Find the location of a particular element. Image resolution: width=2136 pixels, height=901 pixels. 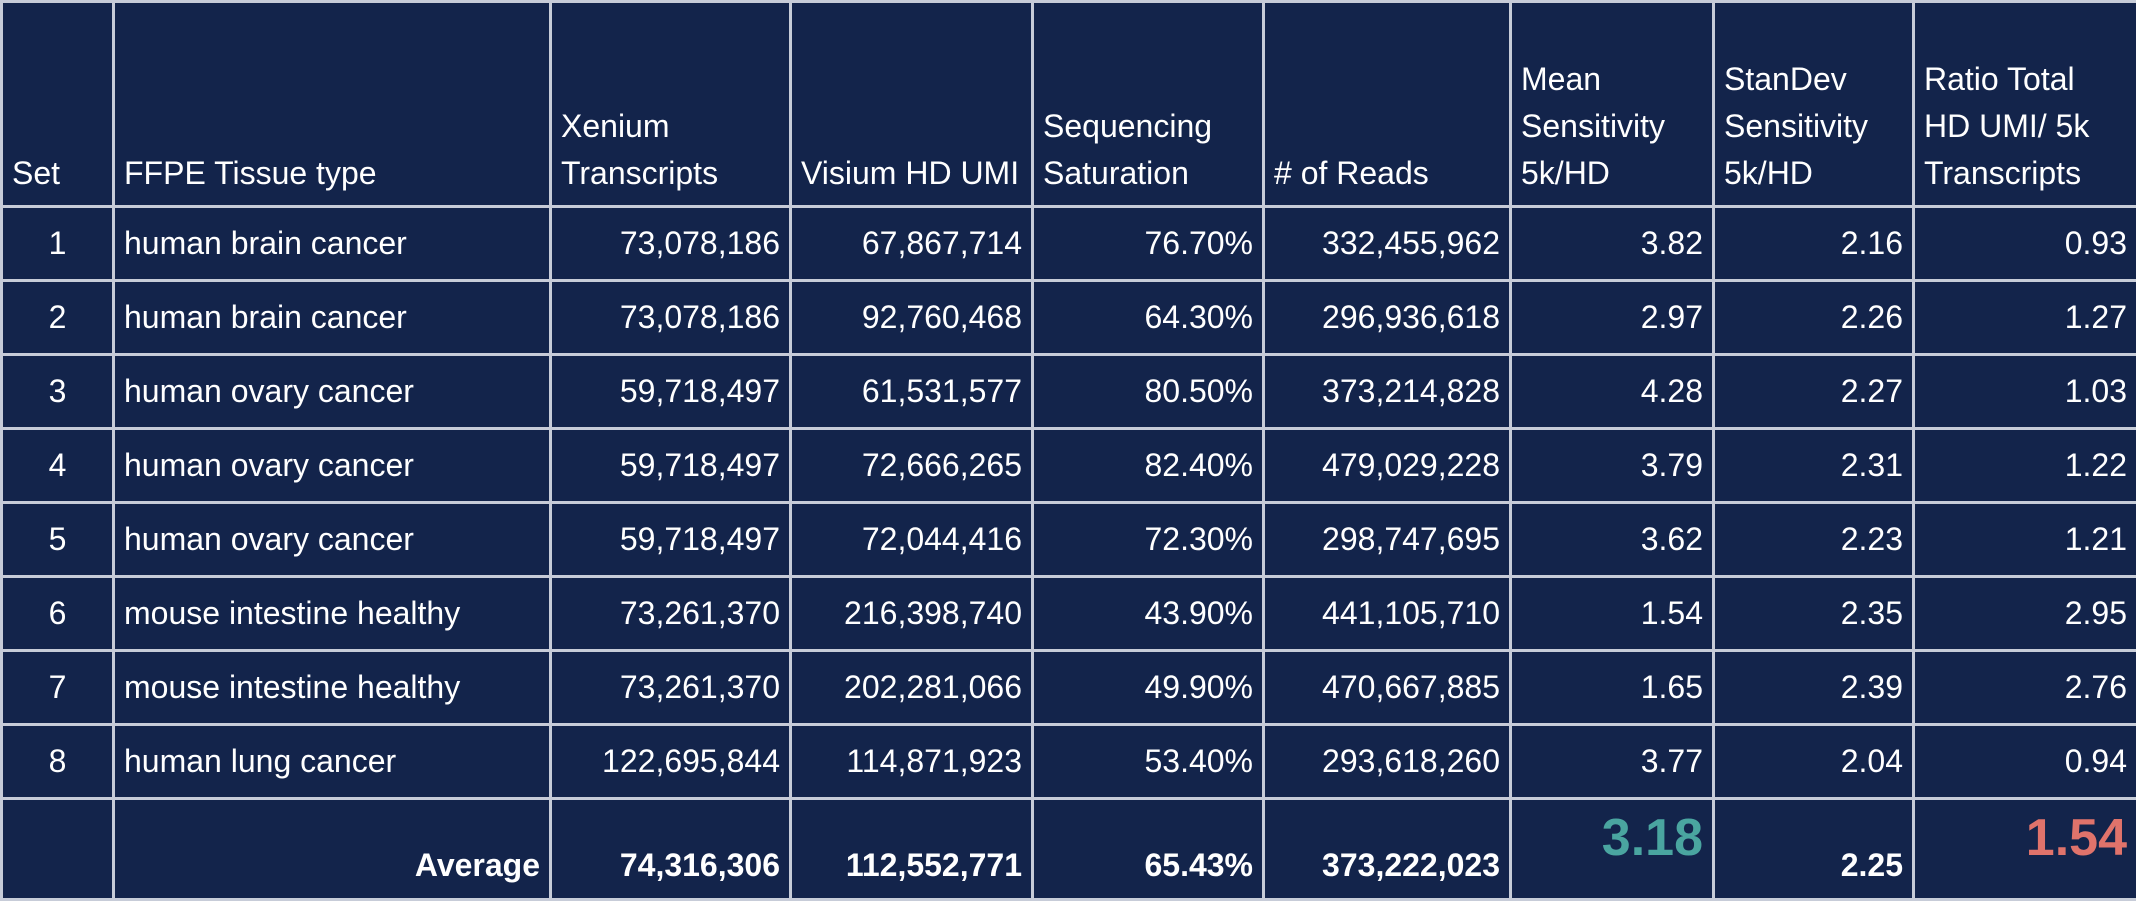

cell-ratio-umi-transcripts: 1.27 is located at coordinates (2025, 318).